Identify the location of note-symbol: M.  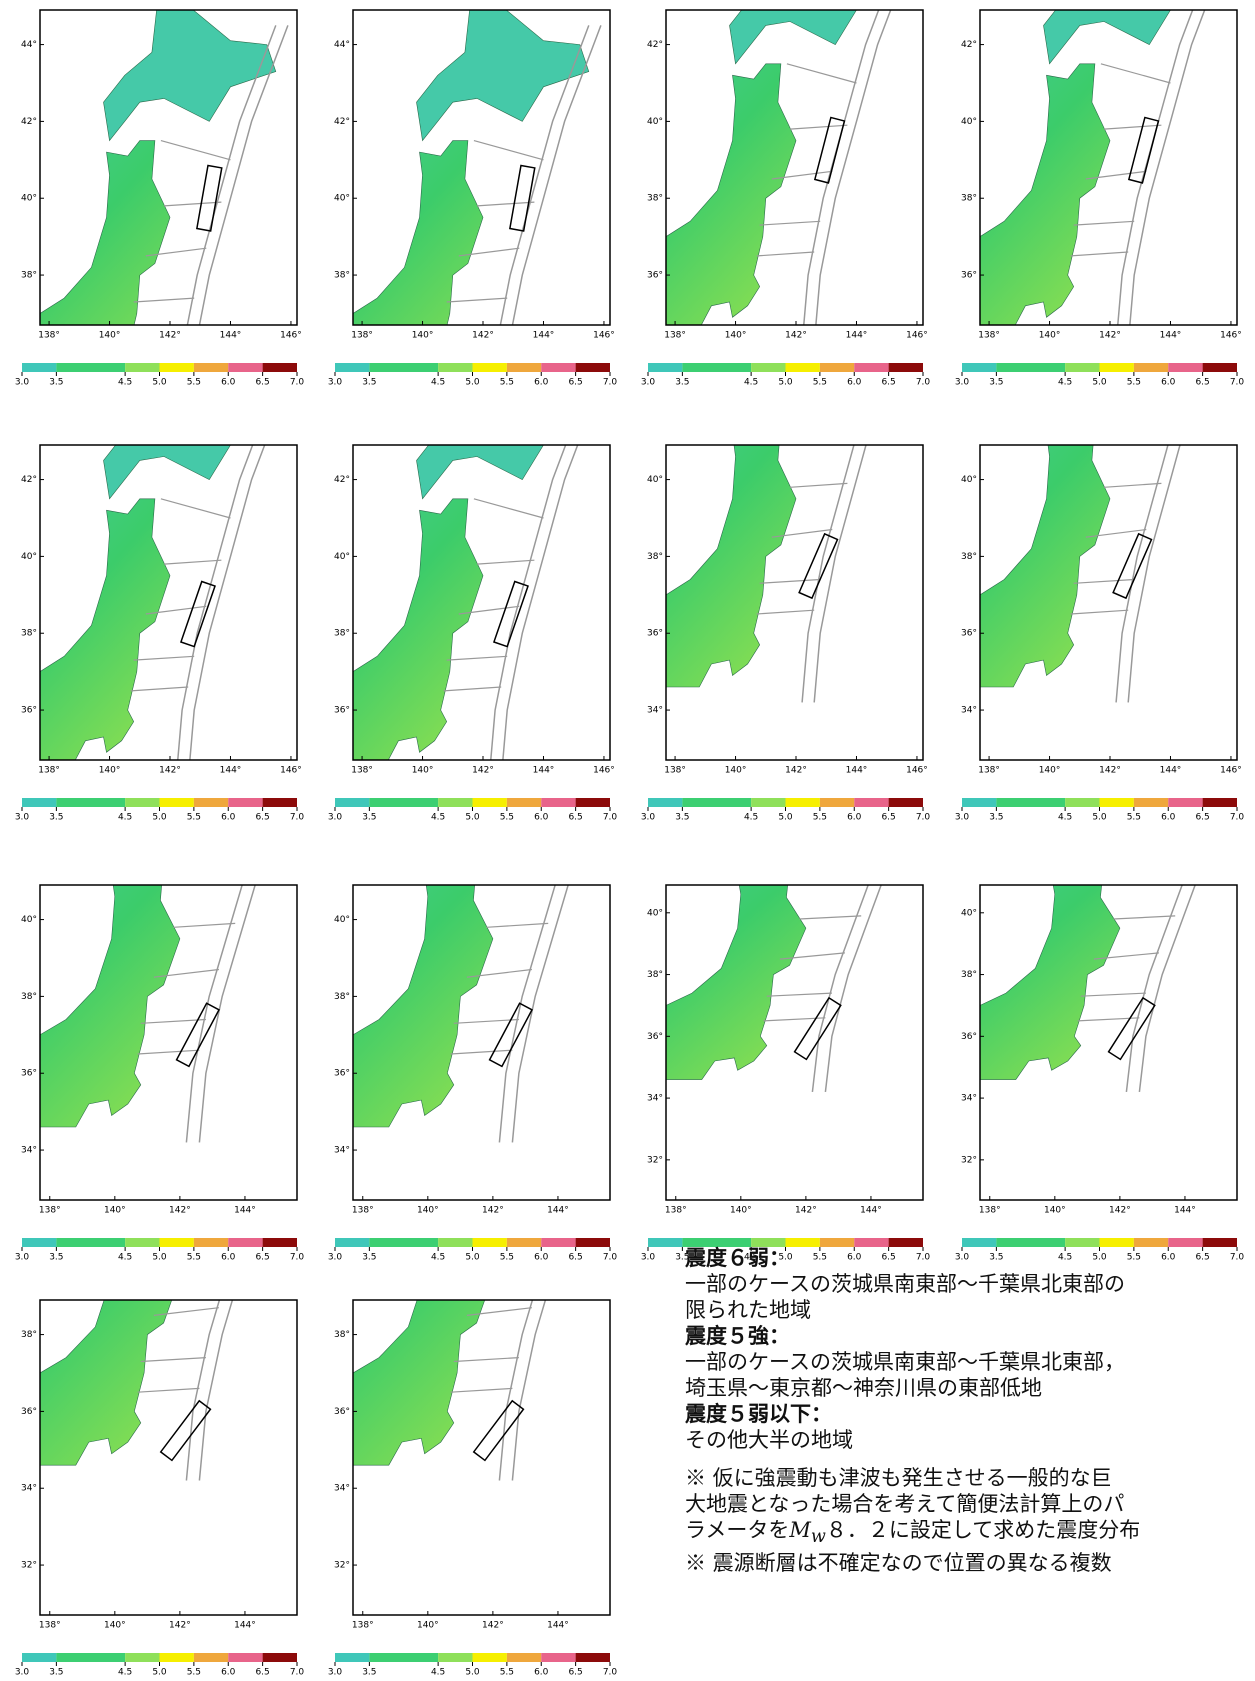
(800, 1530).